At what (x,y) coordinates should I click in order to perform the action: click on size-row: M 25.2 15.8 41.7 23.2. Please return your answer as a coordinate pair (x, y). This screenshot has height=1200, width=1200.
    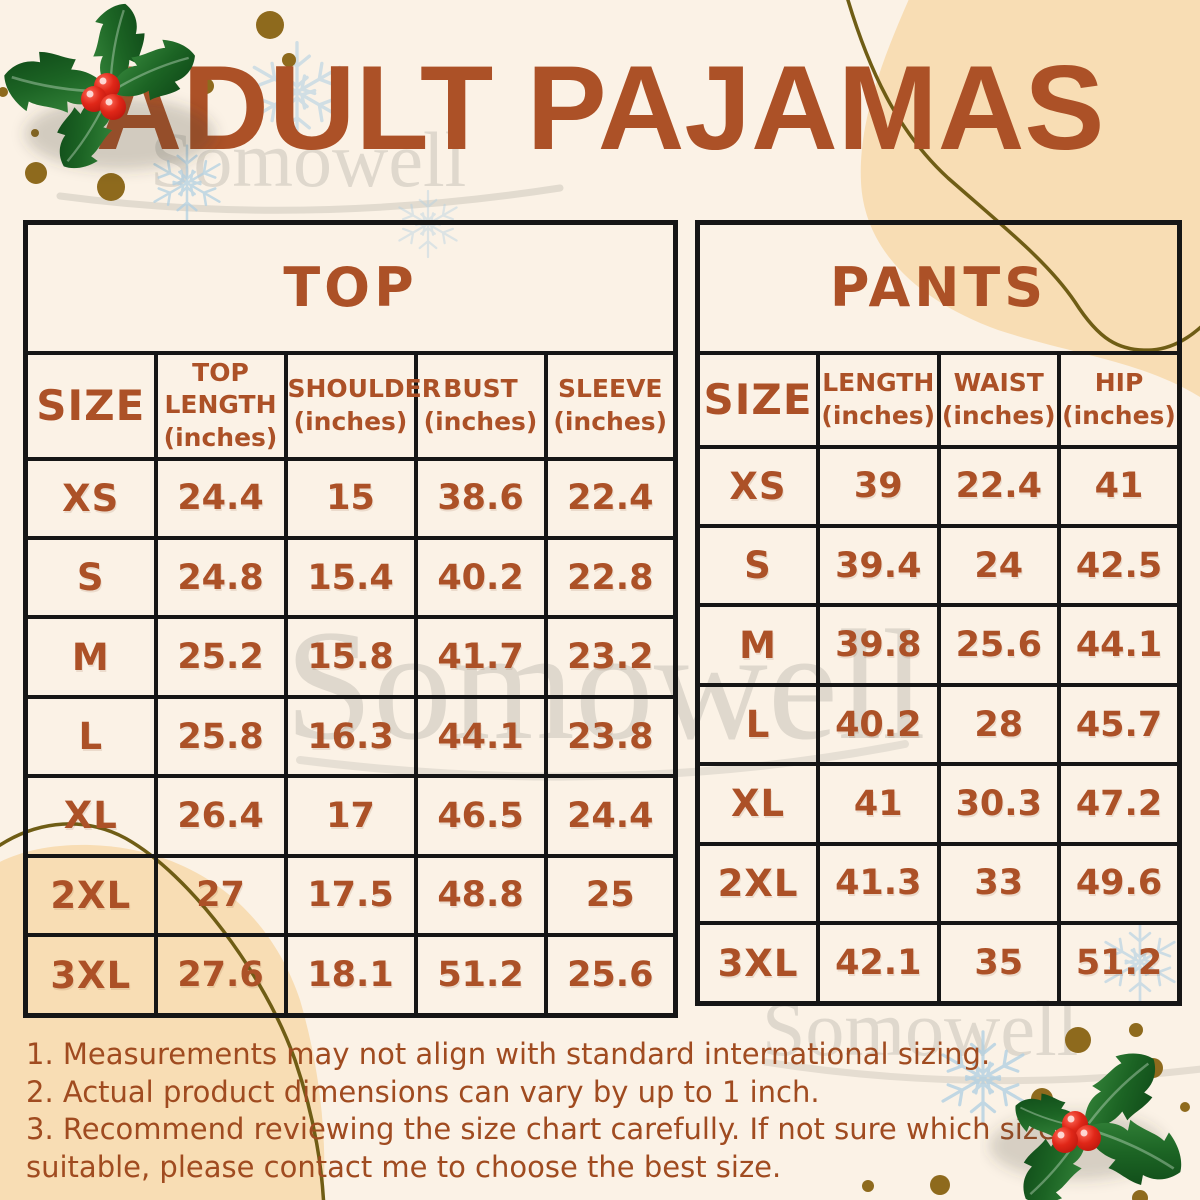
    Looking at the image, I should click on (350, 657).